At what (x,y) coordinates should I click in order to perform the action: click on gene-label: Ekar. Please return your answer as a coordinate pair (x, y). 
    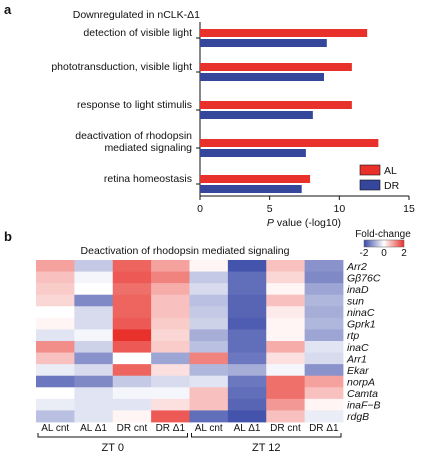
    Looking at the image, I should click on (358, 371).